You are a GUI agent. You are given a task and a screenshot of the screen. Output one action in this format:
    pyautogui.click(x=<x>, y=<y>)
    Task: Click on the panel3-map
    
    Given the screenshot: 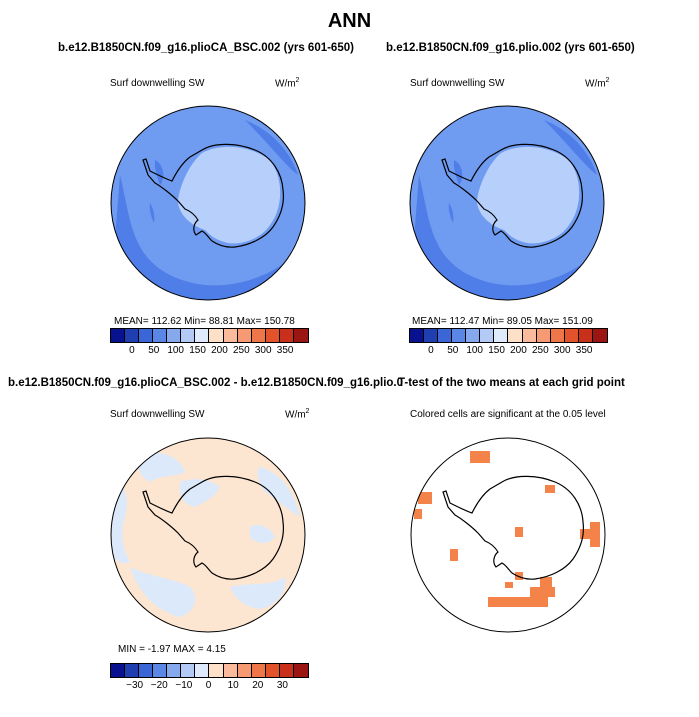 What is the action you would take?
    pyautogui.click(x=208, y=535)
    